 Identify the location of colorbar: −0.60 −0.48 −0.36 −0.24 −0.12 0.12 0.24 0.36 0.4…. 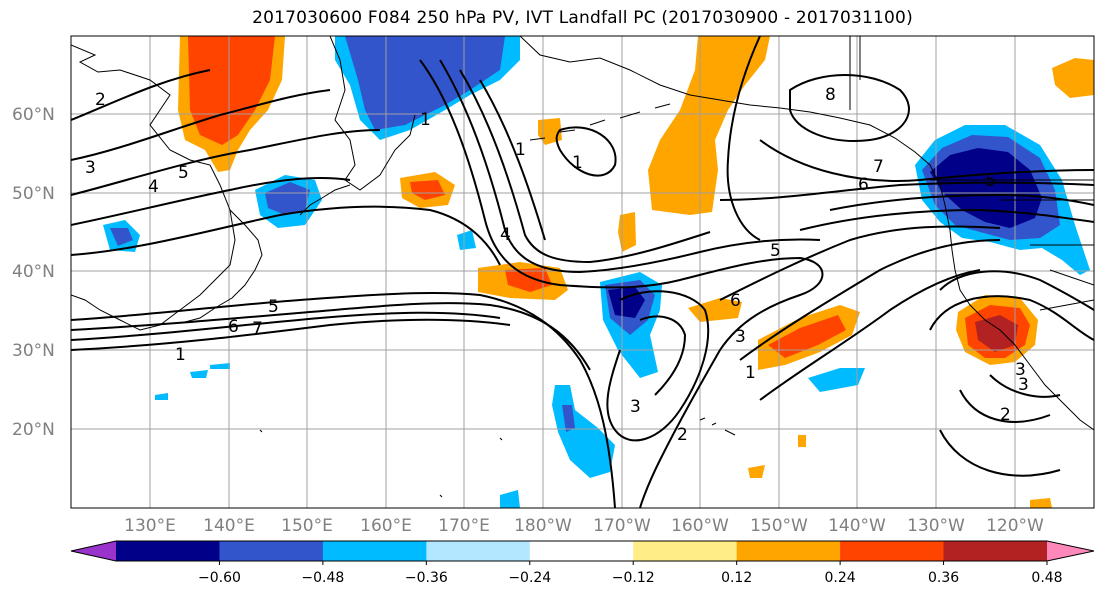
(582, 563).